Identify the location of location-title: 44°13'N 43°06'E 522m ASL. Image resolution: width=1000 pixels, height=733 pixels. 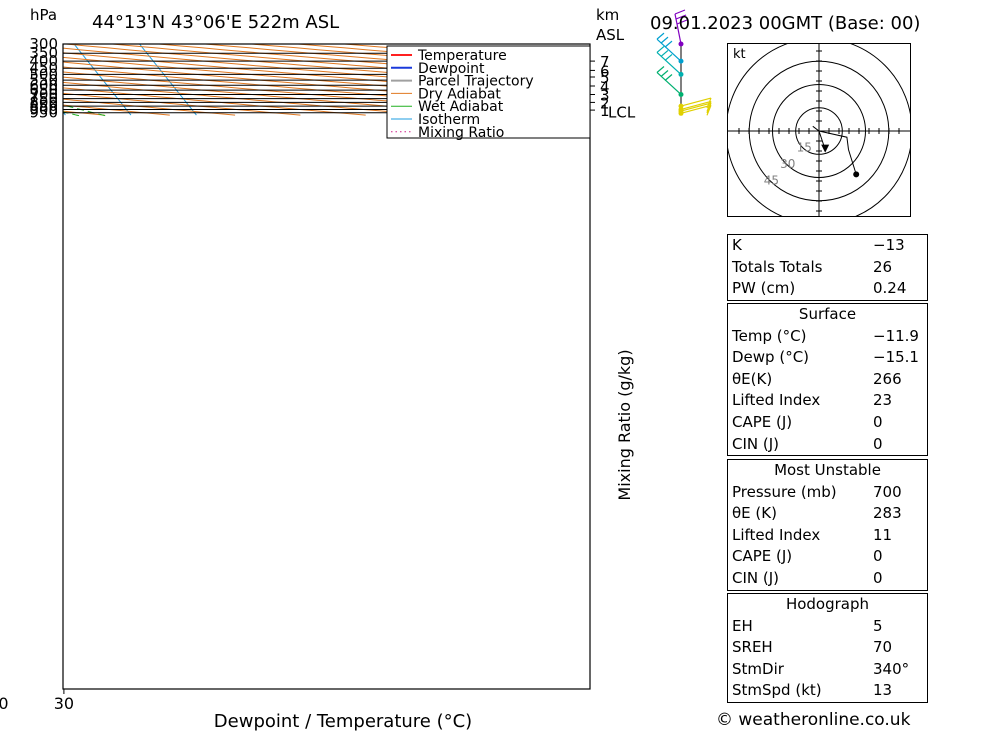
(215, 22).